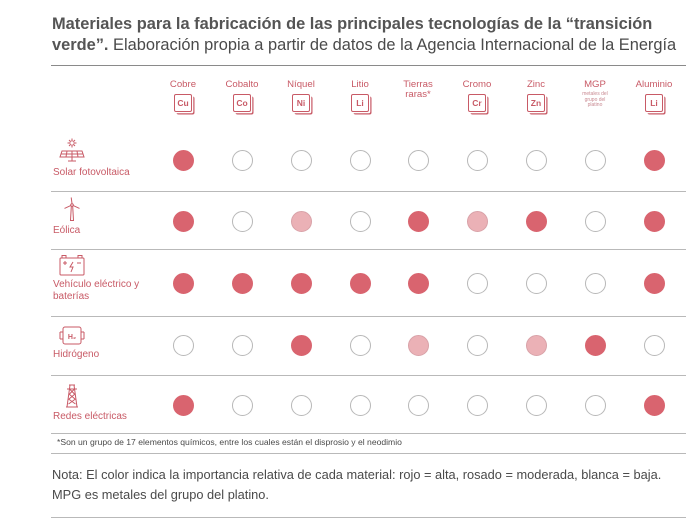 The height and width of the screenshot is (530, 693). Describe the element at coordinates (183, 103) in the screenshot. I see `element-symbol-box: Cu` at that location.